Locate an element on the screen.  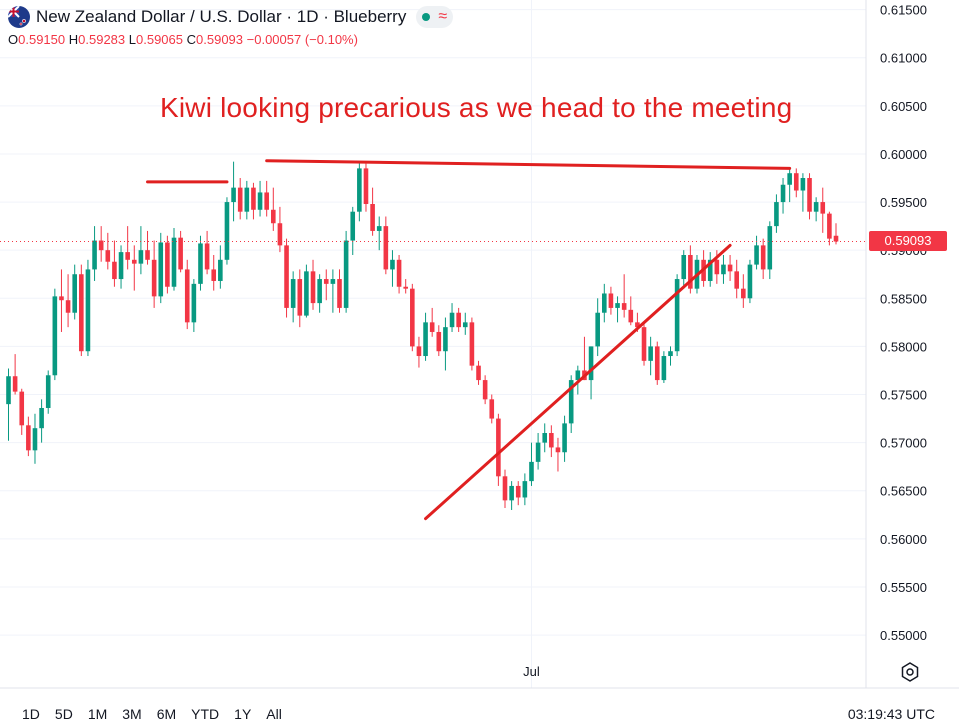
range-ytd-button: YTD is located at coordinates (205, 714).